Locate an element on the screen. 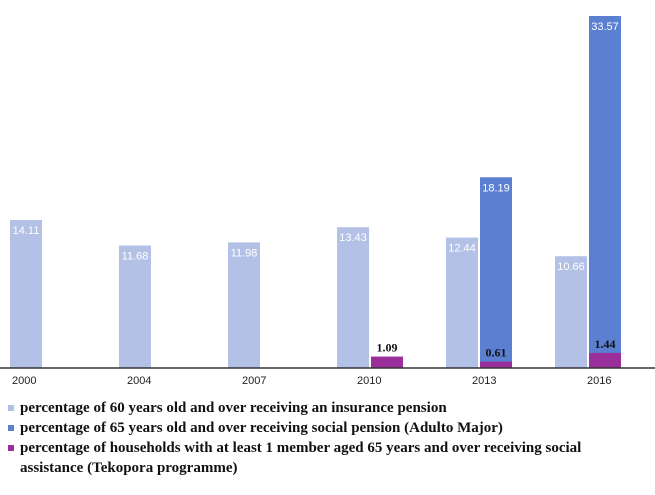  value-label: 0.61 is located at coordinates (496, 353).